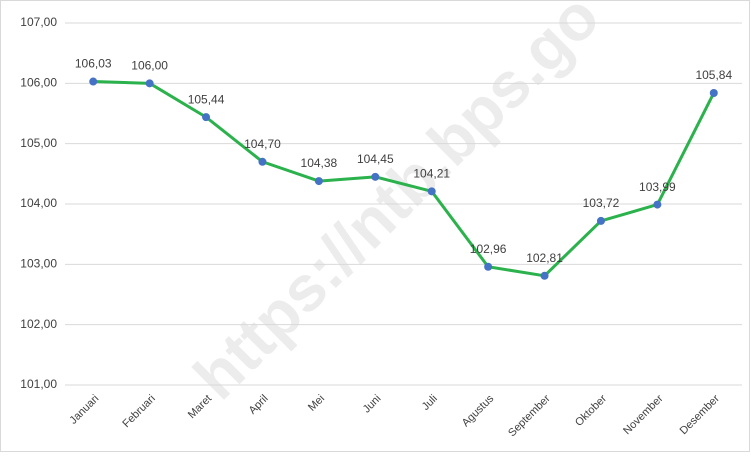 This screenshot has height=458, width=751. Describe the element at coordinates (149, 66) in the screenshot. I see `data-label: 106,00` at that location.